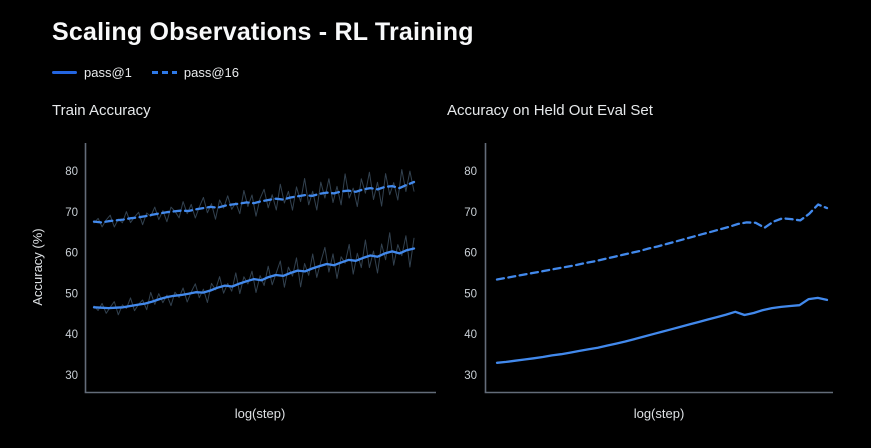  Describe the element at coordinates (550, 110) in the screenshot. I see `eval-accuracy-subplot-title: Accuracy on Held Out Eval Set` at that location.